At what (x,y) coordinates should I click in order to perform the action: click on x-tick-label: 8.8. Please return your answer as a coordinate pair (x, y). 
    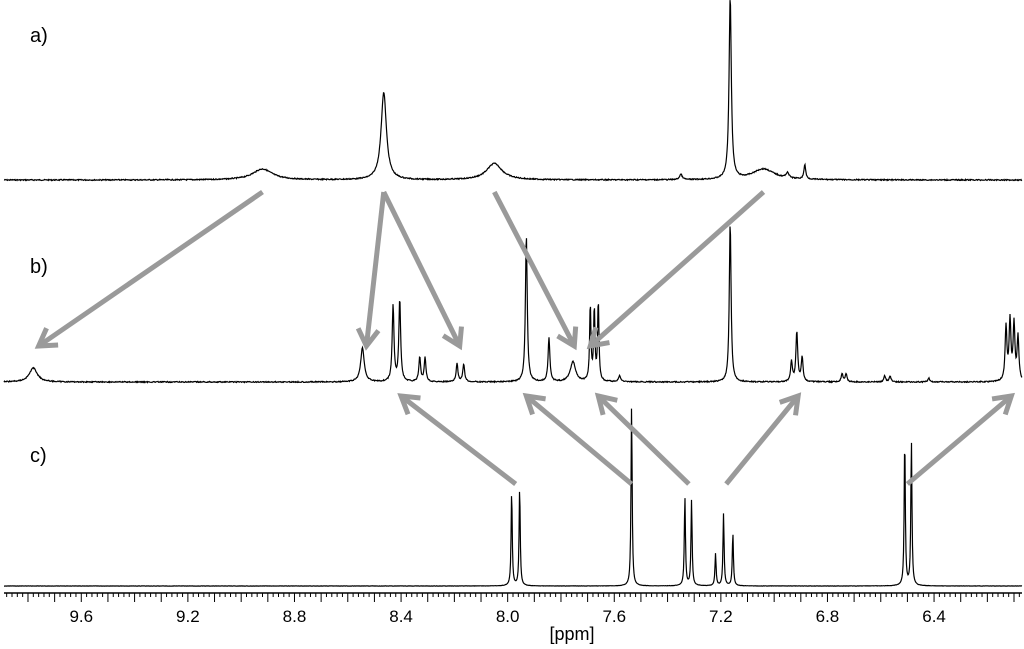
    Looking at the image, I should click on (295, 616).